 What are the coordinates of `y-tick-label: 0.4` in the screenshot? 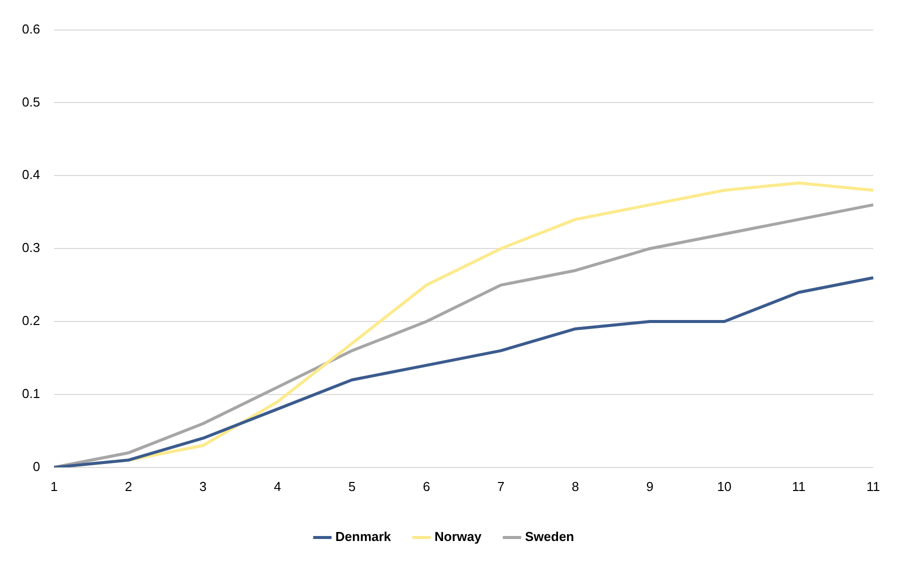 It's located at (31, 174).